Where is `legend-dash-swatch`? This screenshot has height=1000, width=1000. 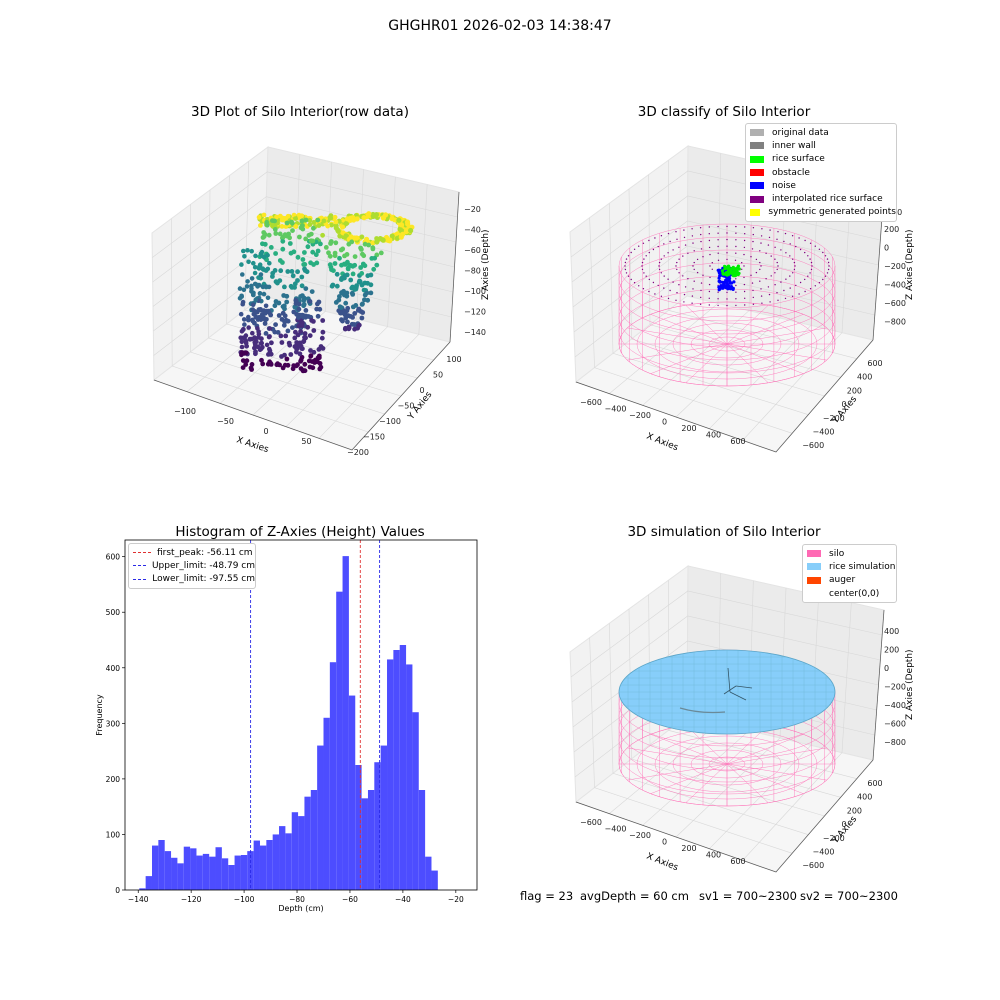
legend-dash-swatch is located at coordinates (142, 553).